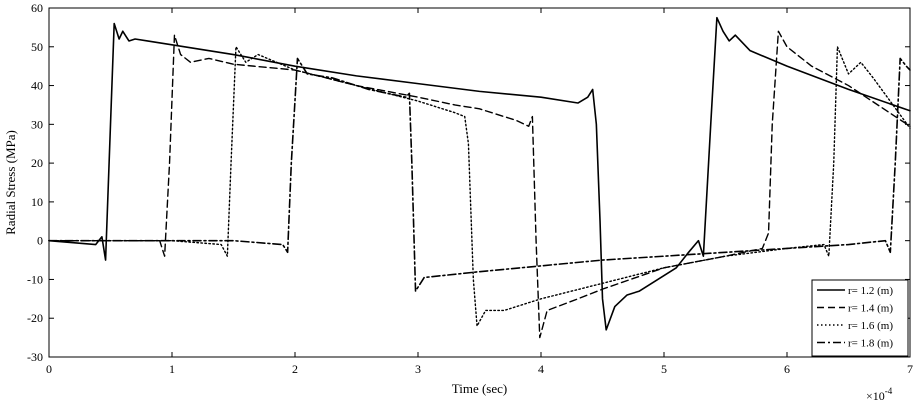 The width and height of the screenshot is (915, 405). I want to click on x-tick-label: 4, so click(541, 369).